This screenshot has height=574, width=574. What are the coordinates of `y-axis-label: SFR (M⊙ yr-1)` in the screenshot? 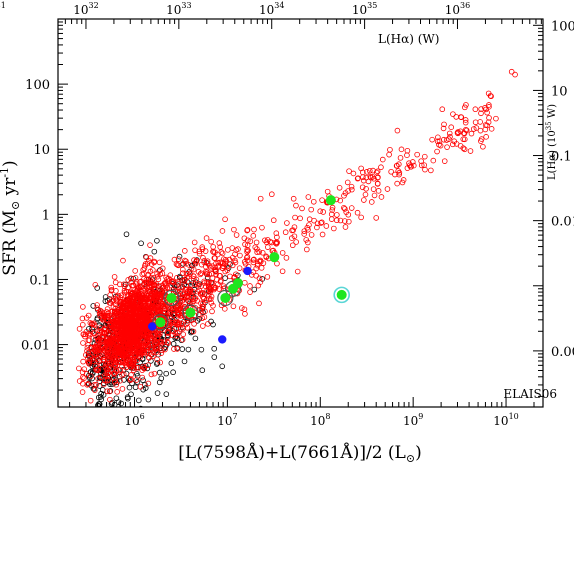 It's located at (11, 217).